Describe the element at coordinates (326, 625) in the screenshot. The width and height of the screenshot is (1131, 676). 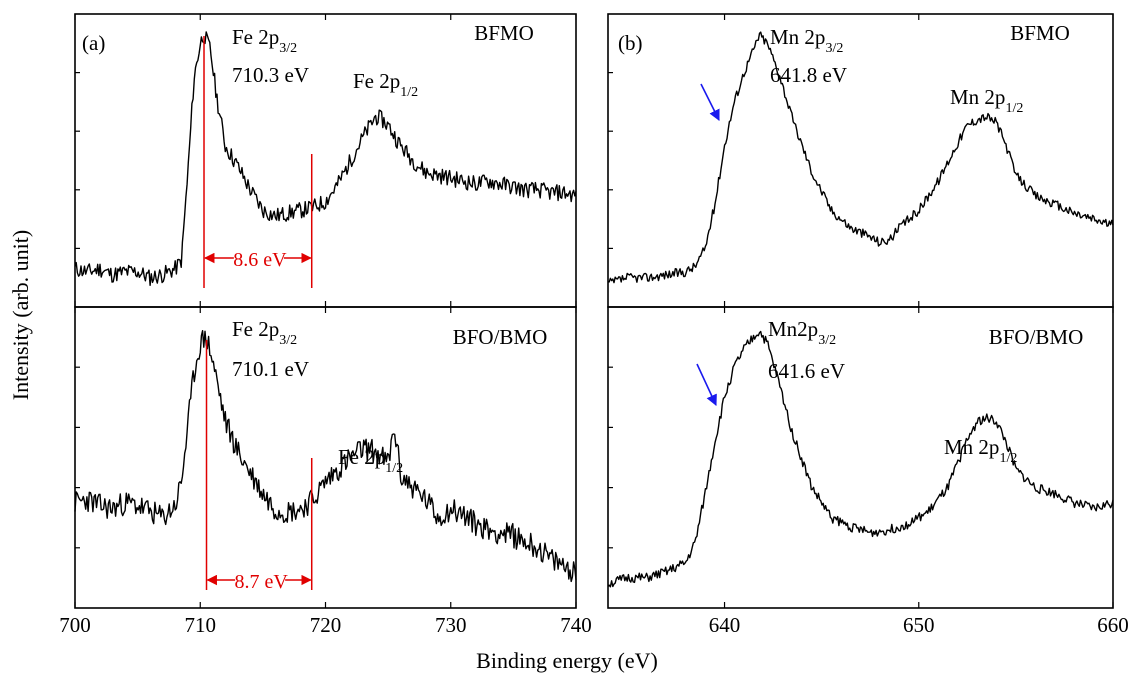
I see `x-tick-label: 720` at that location.